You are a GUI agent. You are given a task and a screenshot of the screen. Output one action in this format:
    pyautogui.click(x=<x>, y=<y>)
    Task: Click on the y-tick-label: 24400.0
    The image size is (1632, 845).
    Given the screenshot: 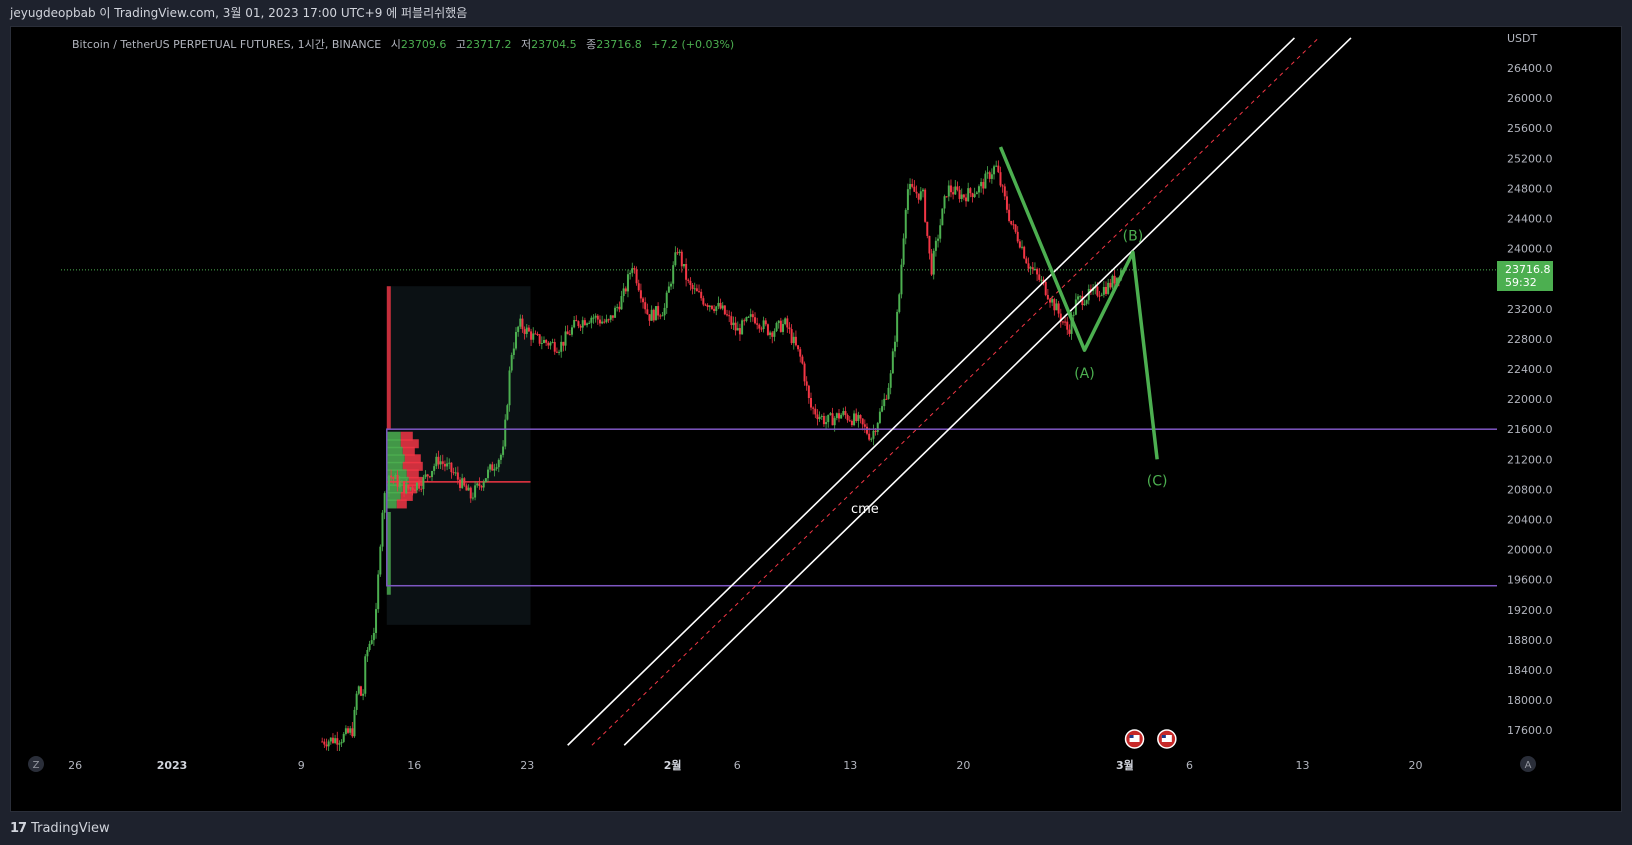 What is the action you would take?
    pyautogui.click(x=1530, y=219)
    